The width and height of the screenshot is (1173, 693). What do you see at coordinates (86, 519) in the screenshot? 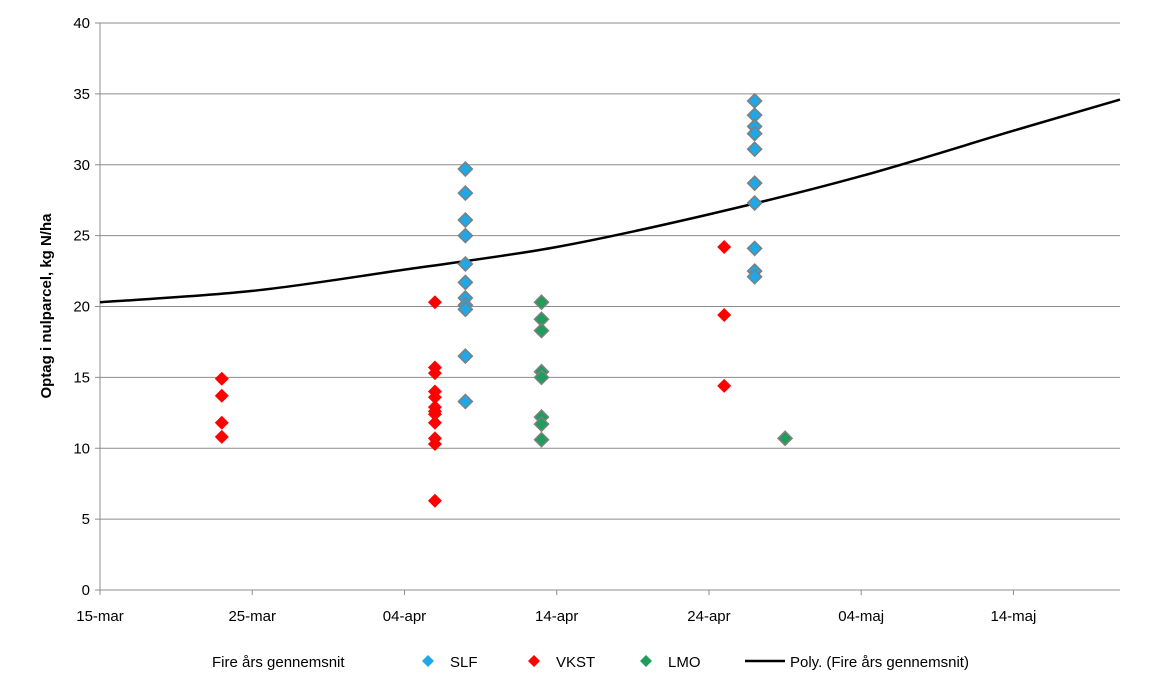
I see `y-tick-label: 5` at bounding box center [86, 519].